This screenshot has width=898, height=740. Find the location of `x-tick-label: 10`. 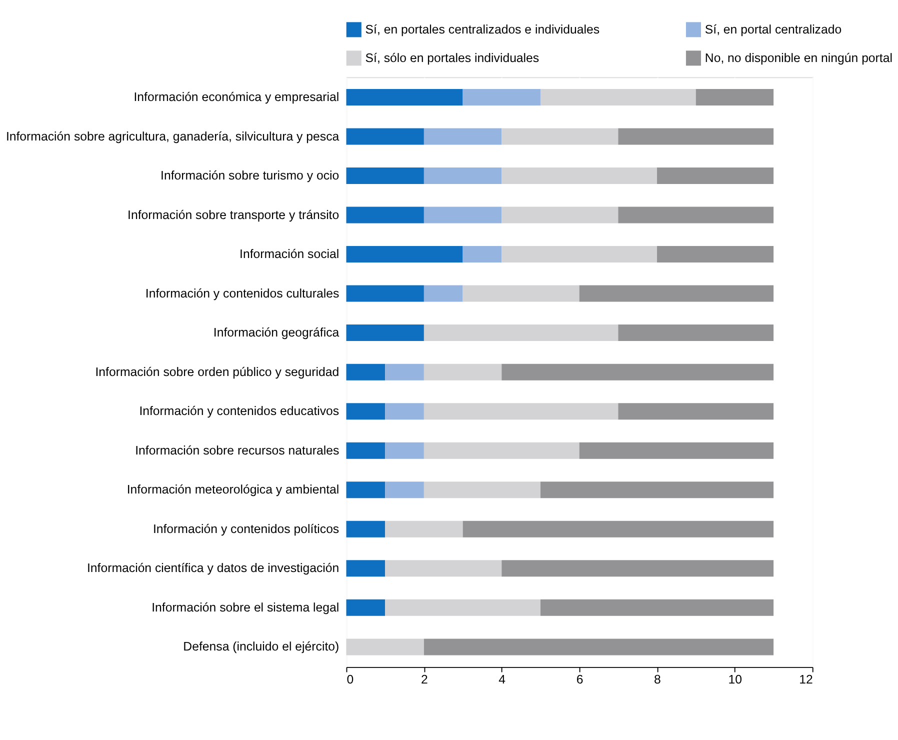

x-tick-label: 10 is located at coordinates (735, 679).